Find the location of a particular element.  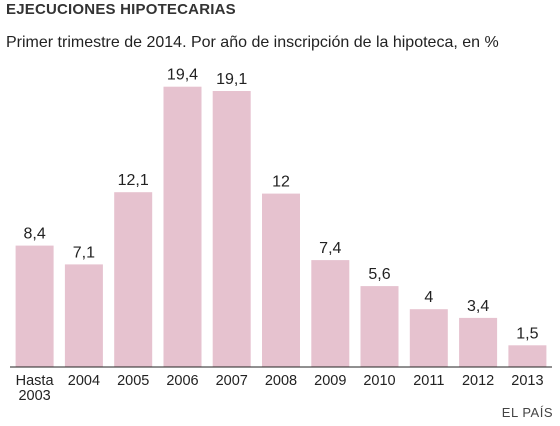

x-tick-label: 2008 is located at coordinates (281, 381).